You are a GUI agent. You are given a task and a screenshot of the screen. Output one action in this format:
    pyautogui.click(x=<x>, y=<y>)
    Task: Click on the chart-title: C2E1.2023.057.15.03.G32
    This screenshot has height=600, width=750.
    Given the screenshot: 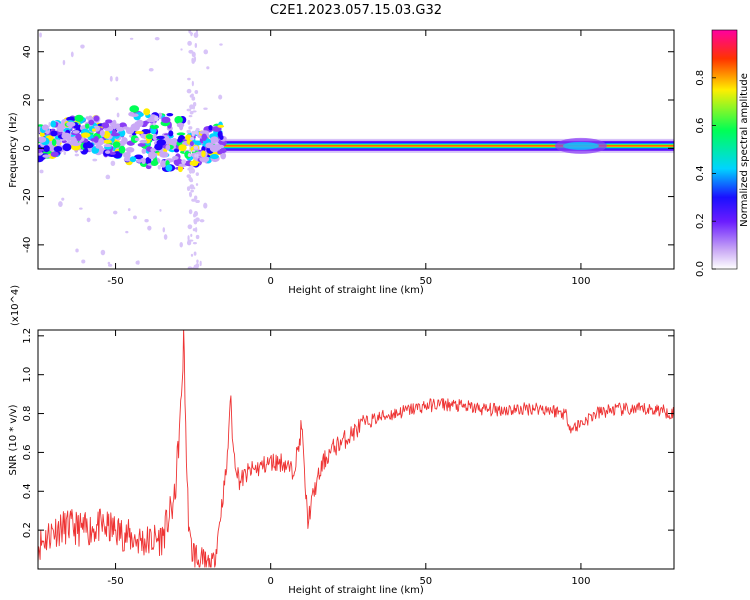 What is the action you would take?
    pyautogui.click(x=356, y=10)
    